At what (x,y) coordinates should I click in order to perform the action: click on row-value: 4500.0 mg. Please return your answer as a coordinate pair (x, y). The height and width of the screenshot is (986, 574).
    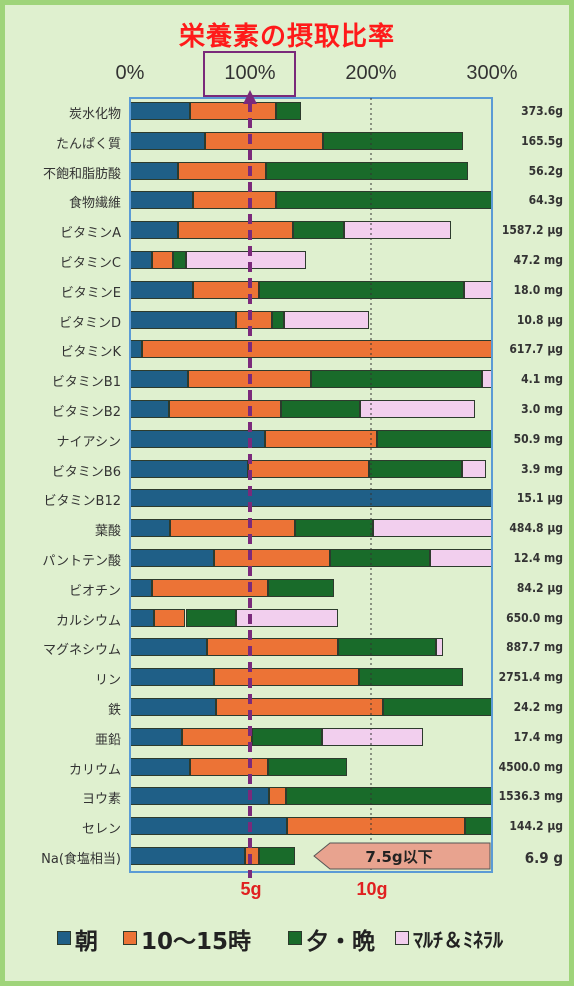
    Looking at the image, I should click on (530, 766).